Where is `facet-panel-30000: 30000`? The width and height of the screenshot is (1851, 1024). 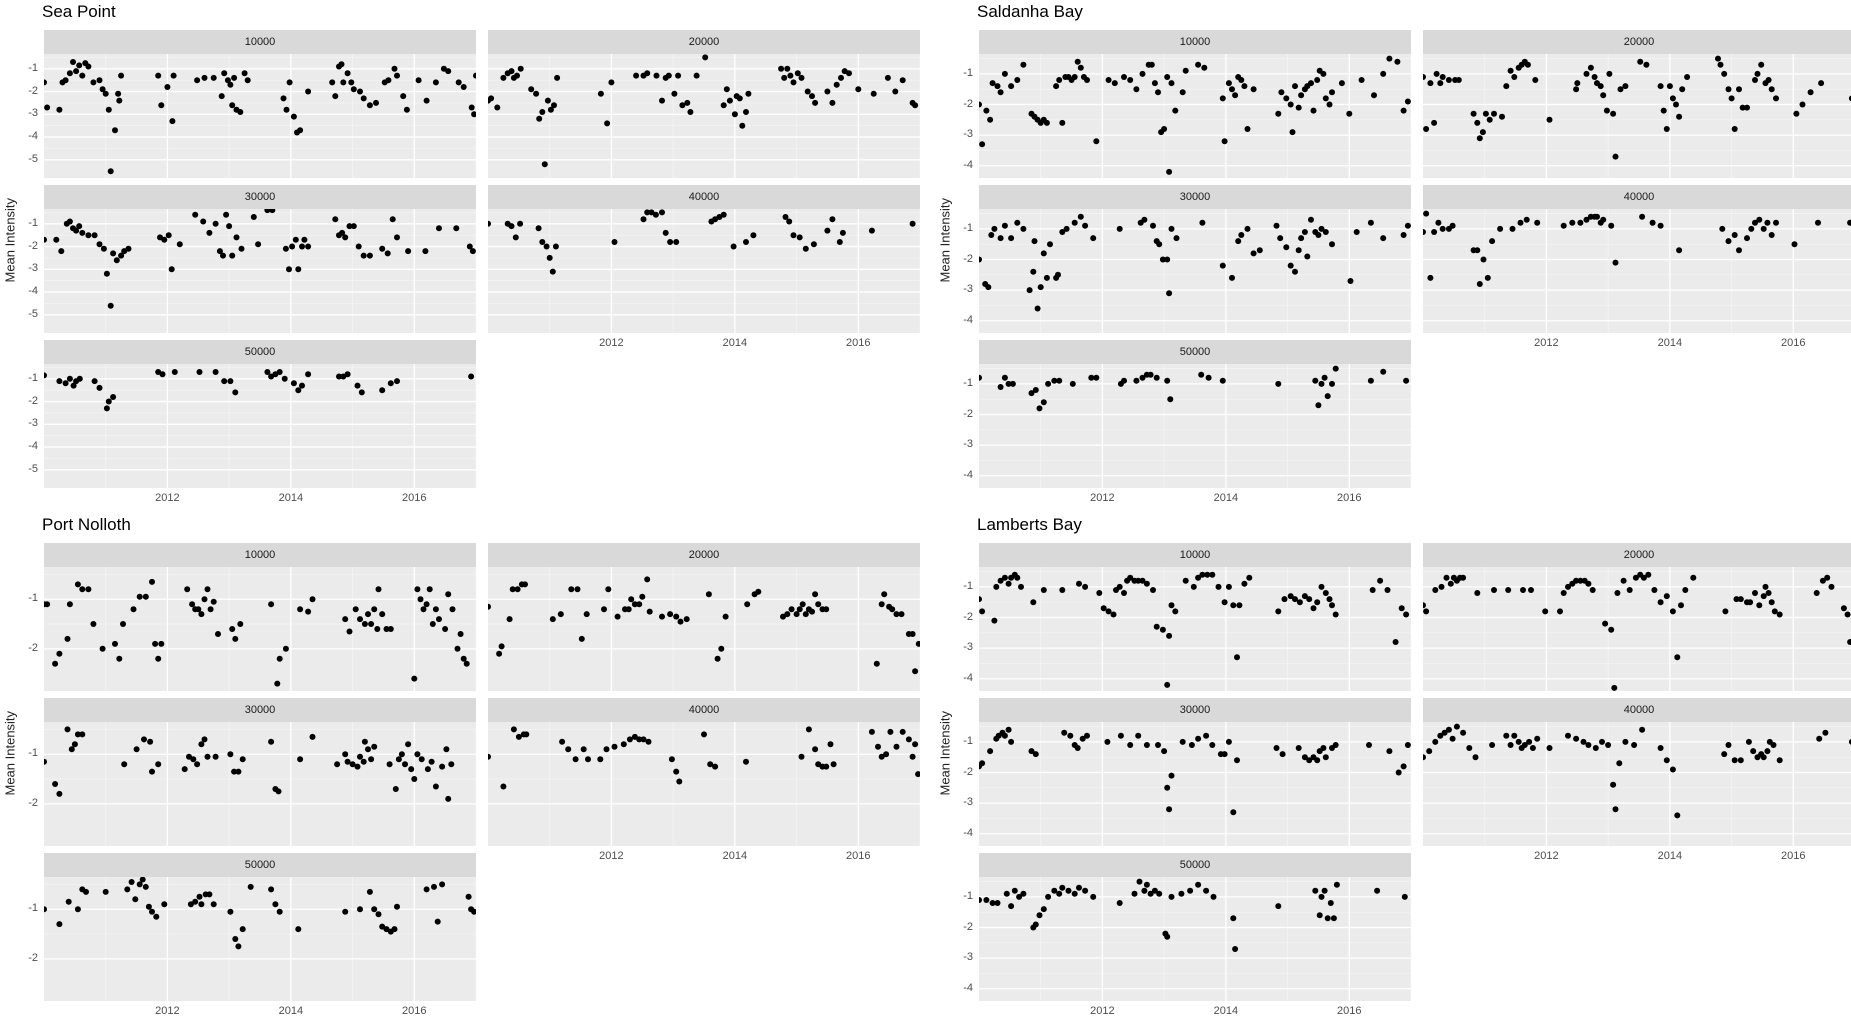 facet-panel-30000: 30000 is located at coordinates (260, 772).